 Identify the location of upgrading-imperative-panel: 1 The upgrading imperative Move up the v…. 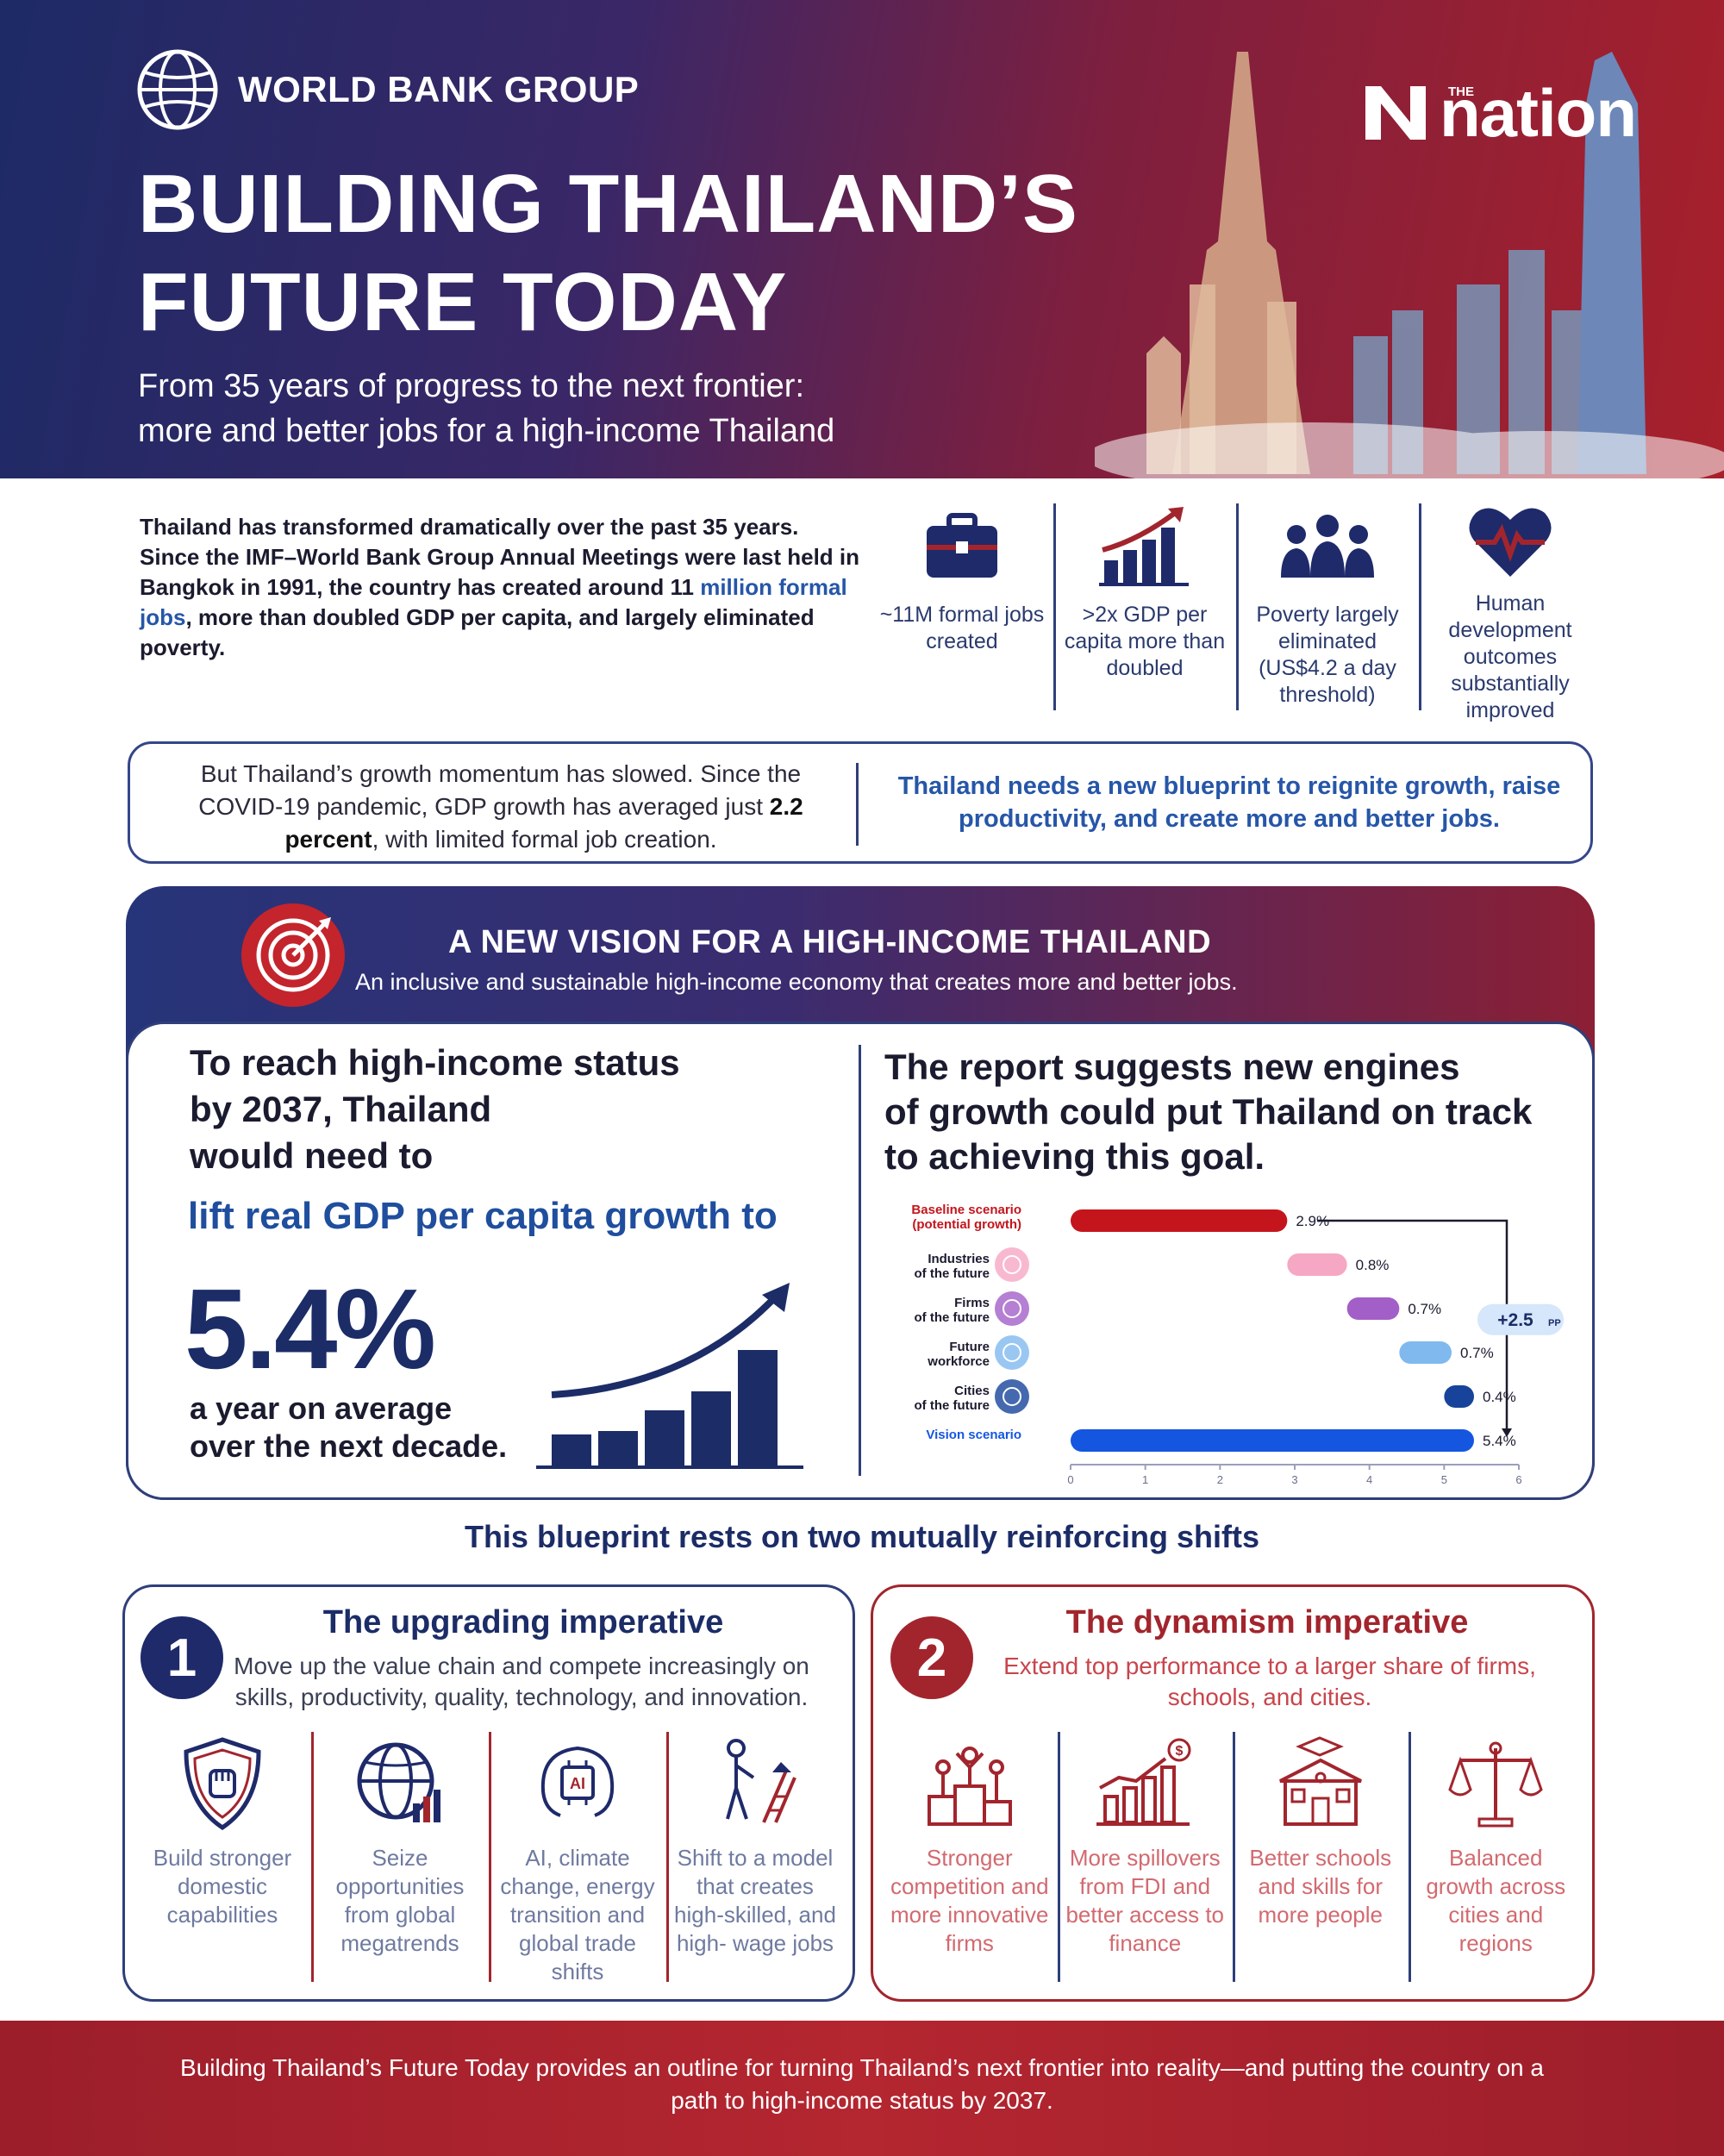
(488, 1793).